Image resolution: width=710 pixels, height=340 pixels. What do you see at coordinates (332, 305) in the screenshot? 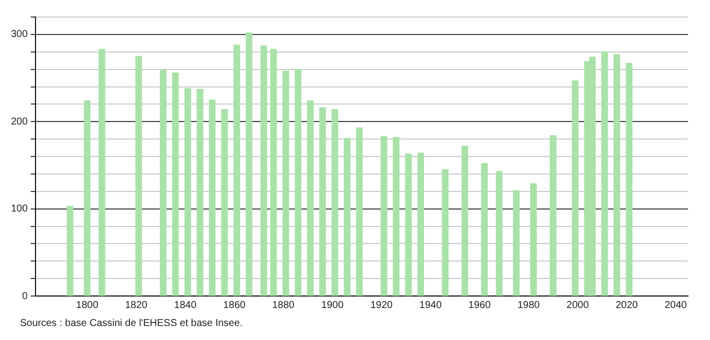
I see `x-tick-label: 1900` at bounding box center [332, 305].